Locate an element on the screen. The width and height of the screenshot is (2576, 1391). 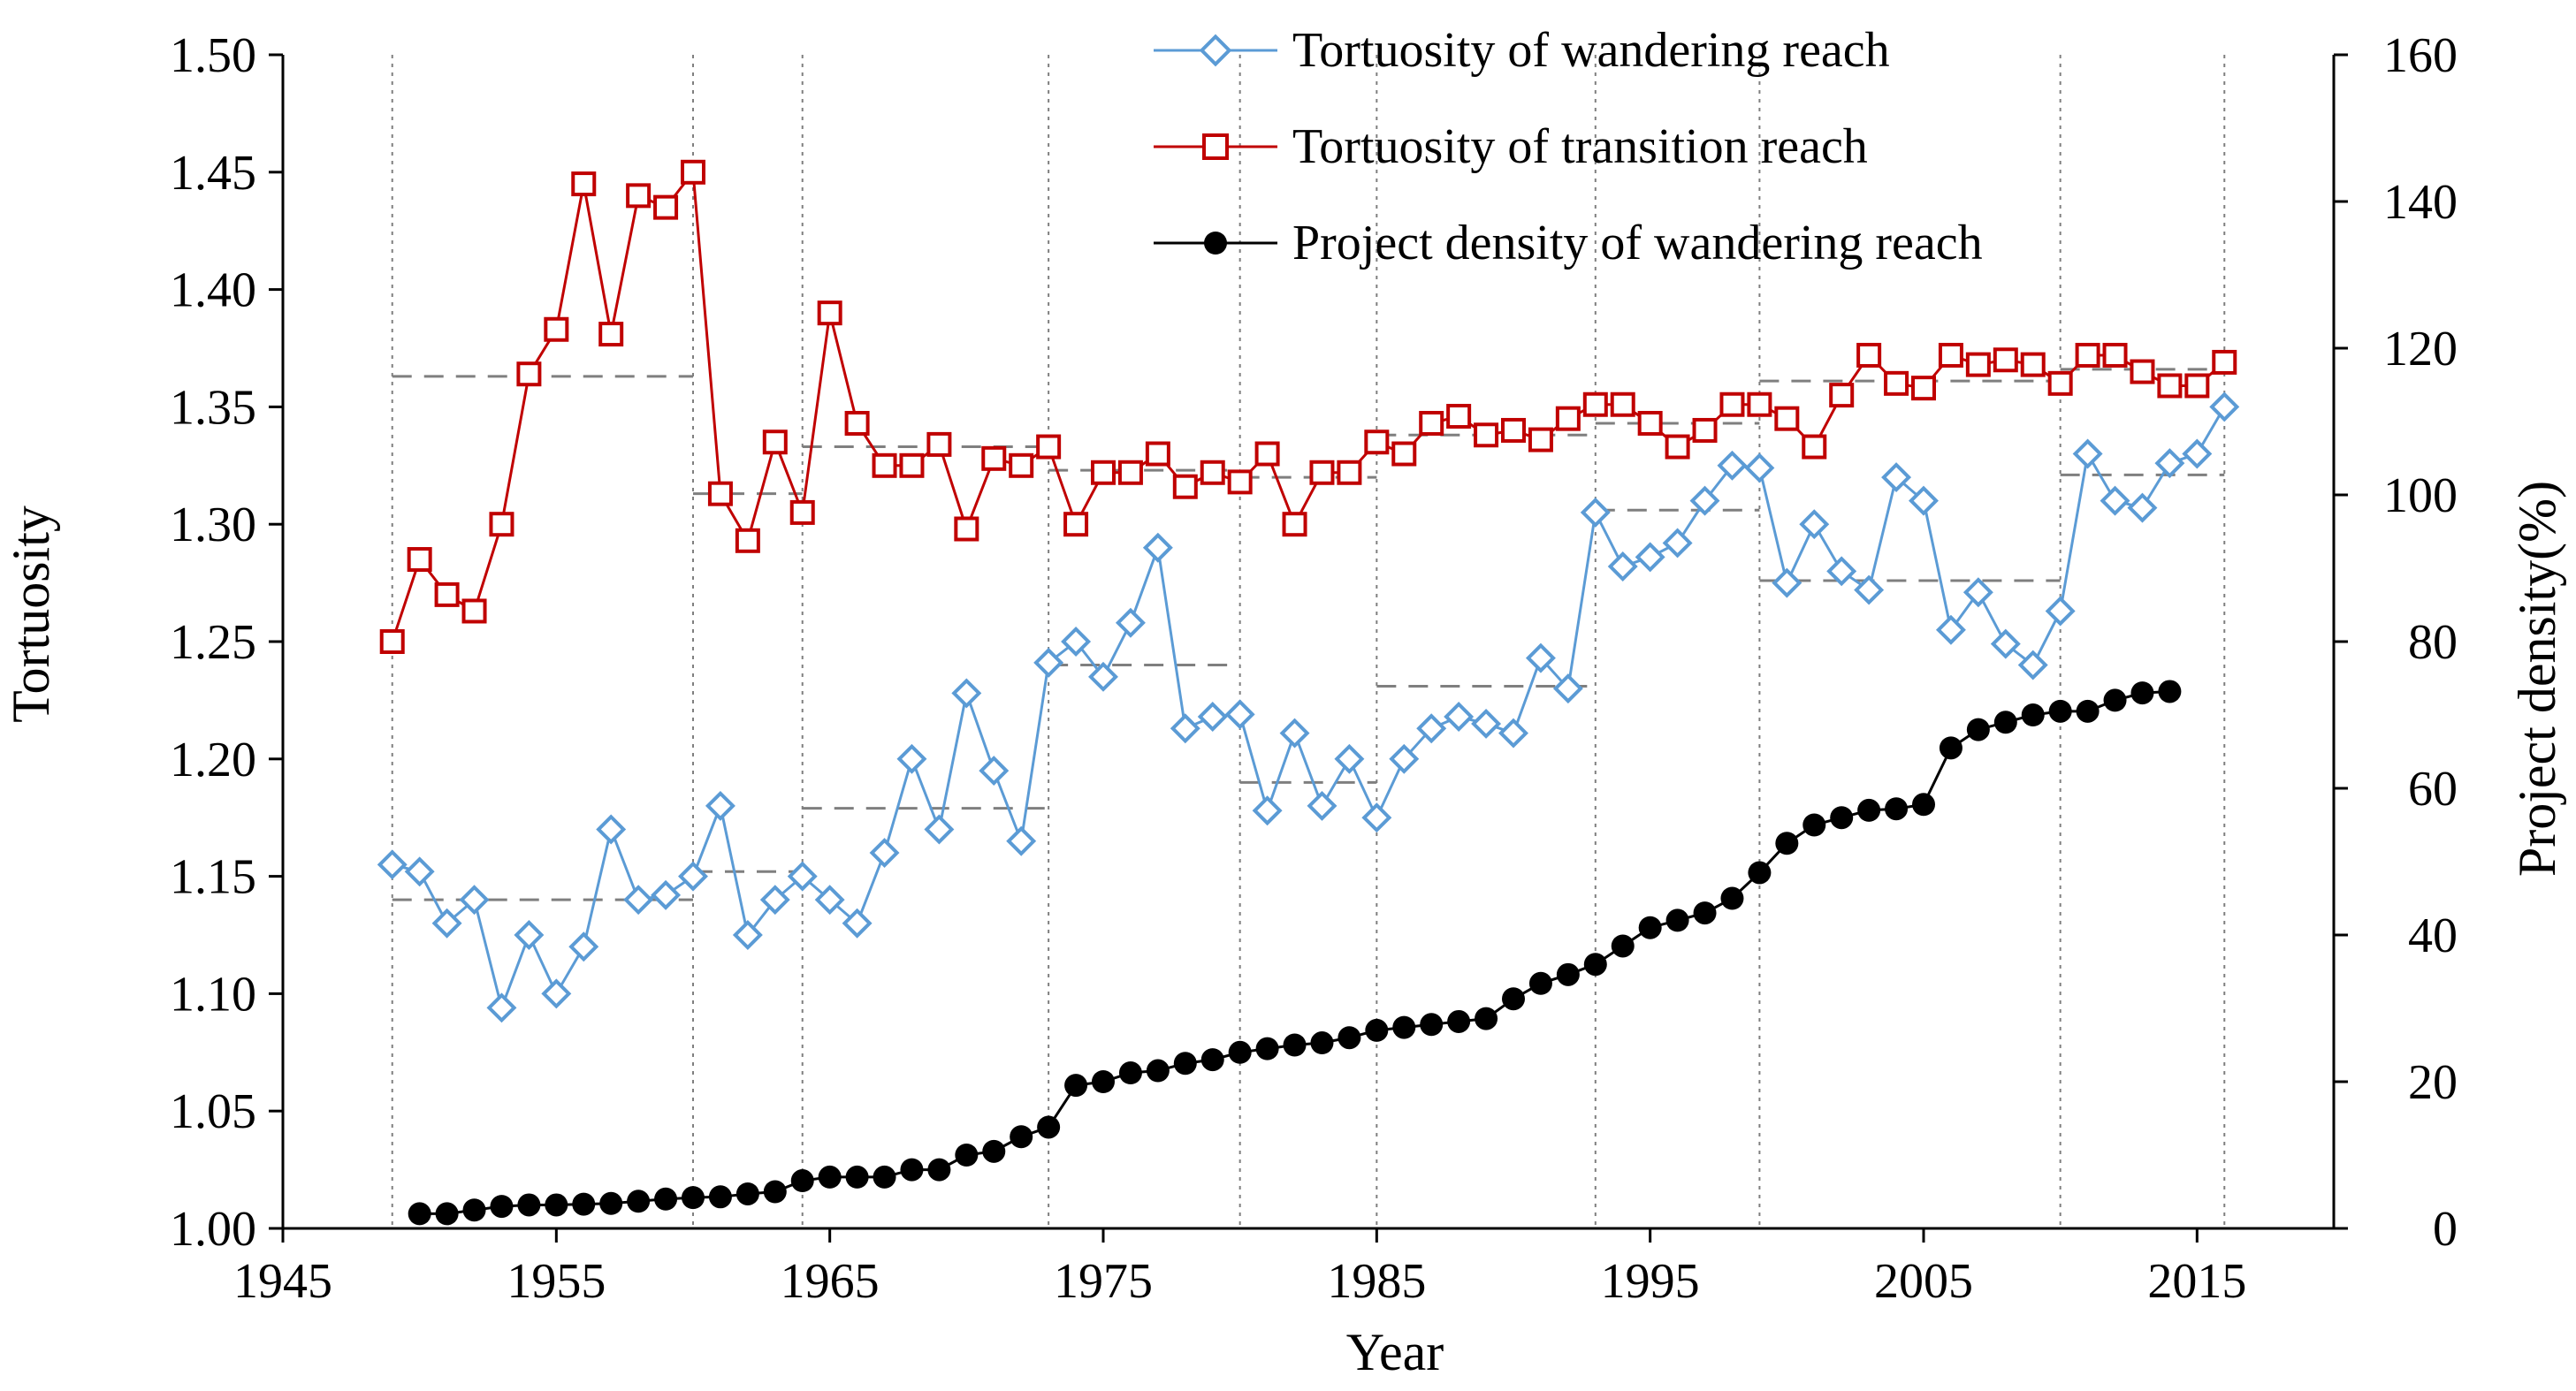
x-tick-label: 2005 is located at coordinates (1923, 1281).